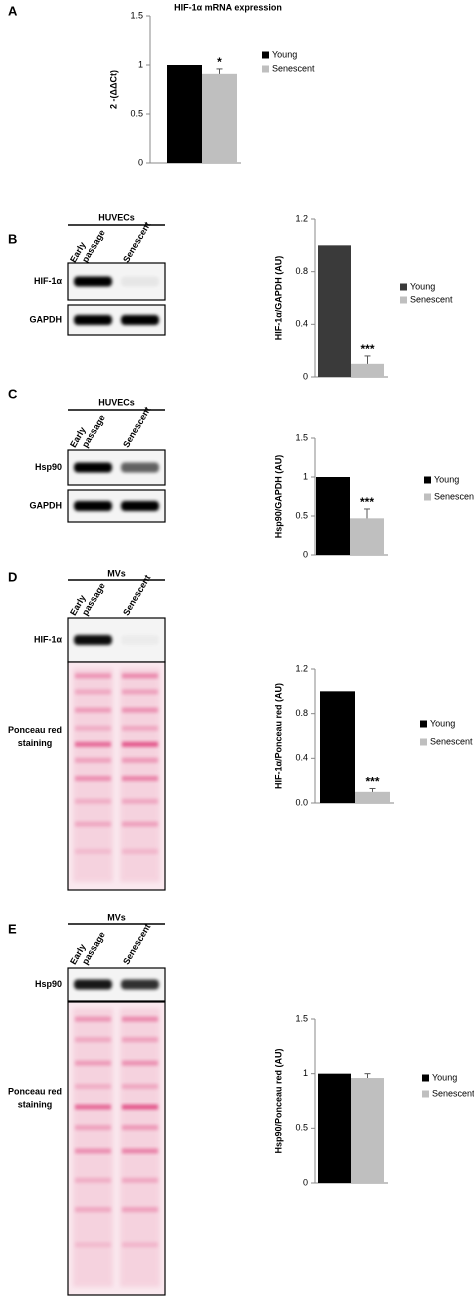 The image size is (474, 1302). I want to click on y-tick-label: 0.8, so click(301, 271).